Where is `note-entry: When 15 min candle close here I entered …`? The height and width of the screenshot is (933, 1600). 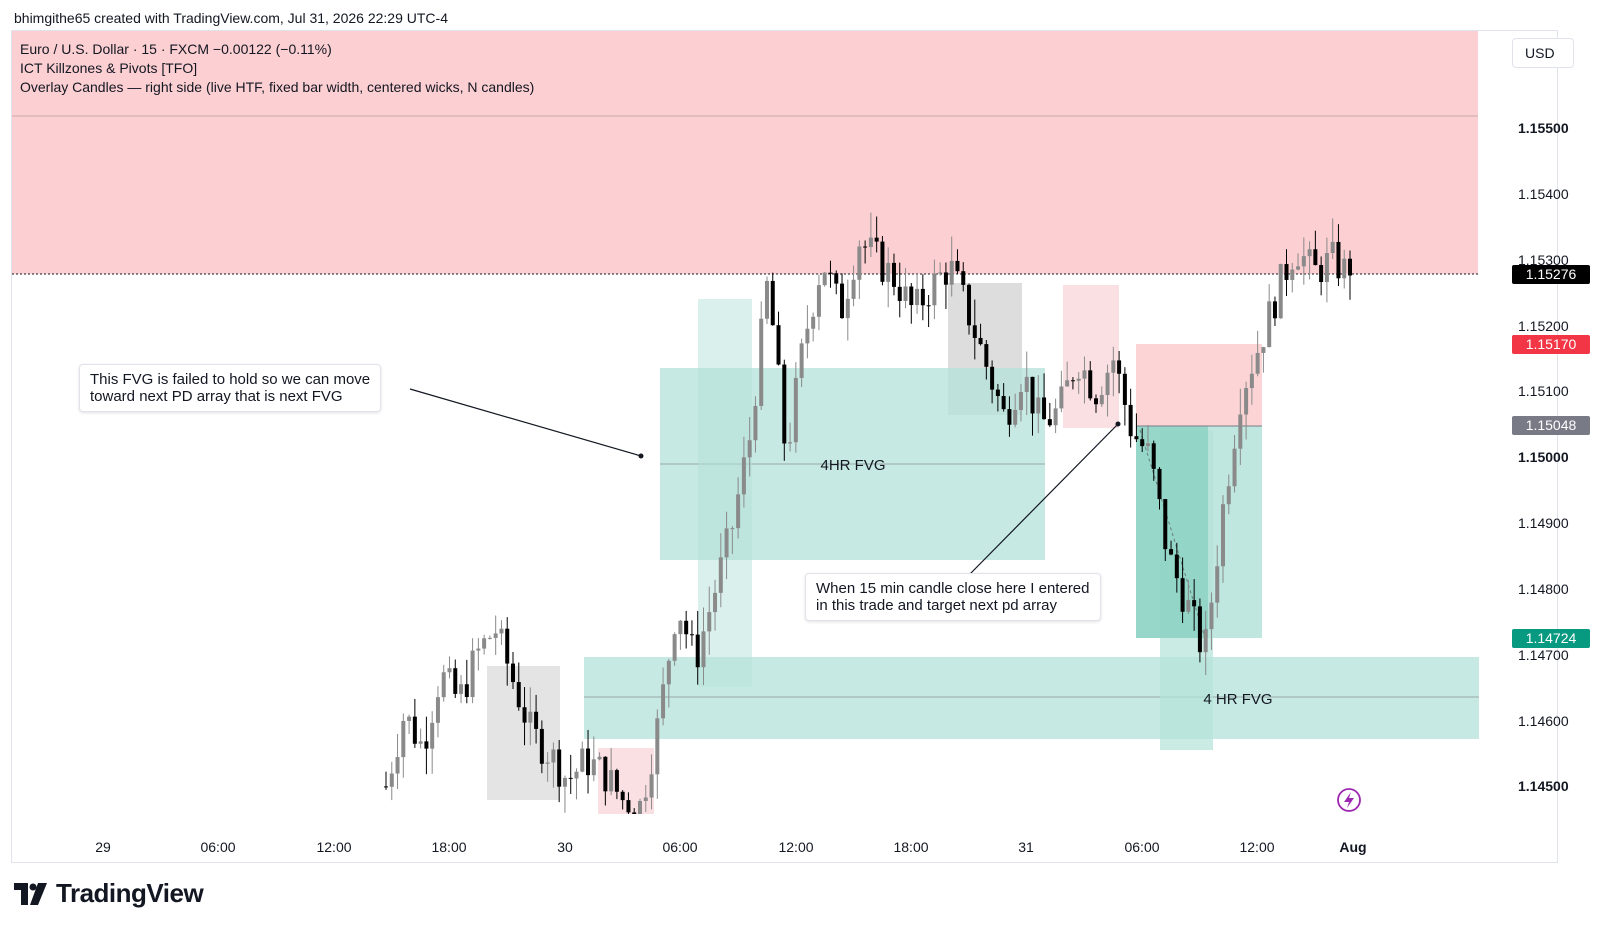 note-entry: When 15 min candle close here I entered … is located at coordinates (953, 597).